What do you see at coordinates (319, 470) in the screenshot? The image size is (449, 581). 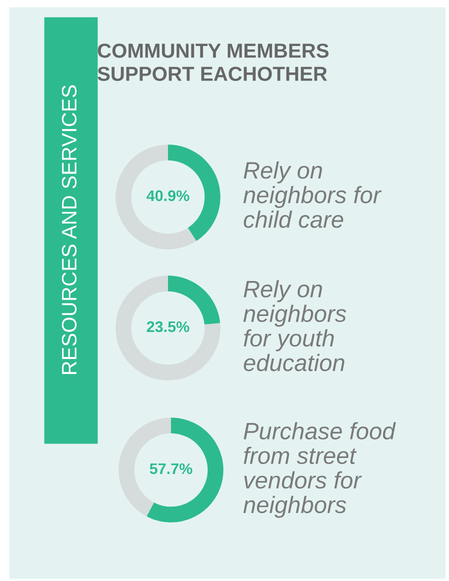 I see `slice-label: Purchase food from street vendors for neighbors` at bounding box center [319, 470].